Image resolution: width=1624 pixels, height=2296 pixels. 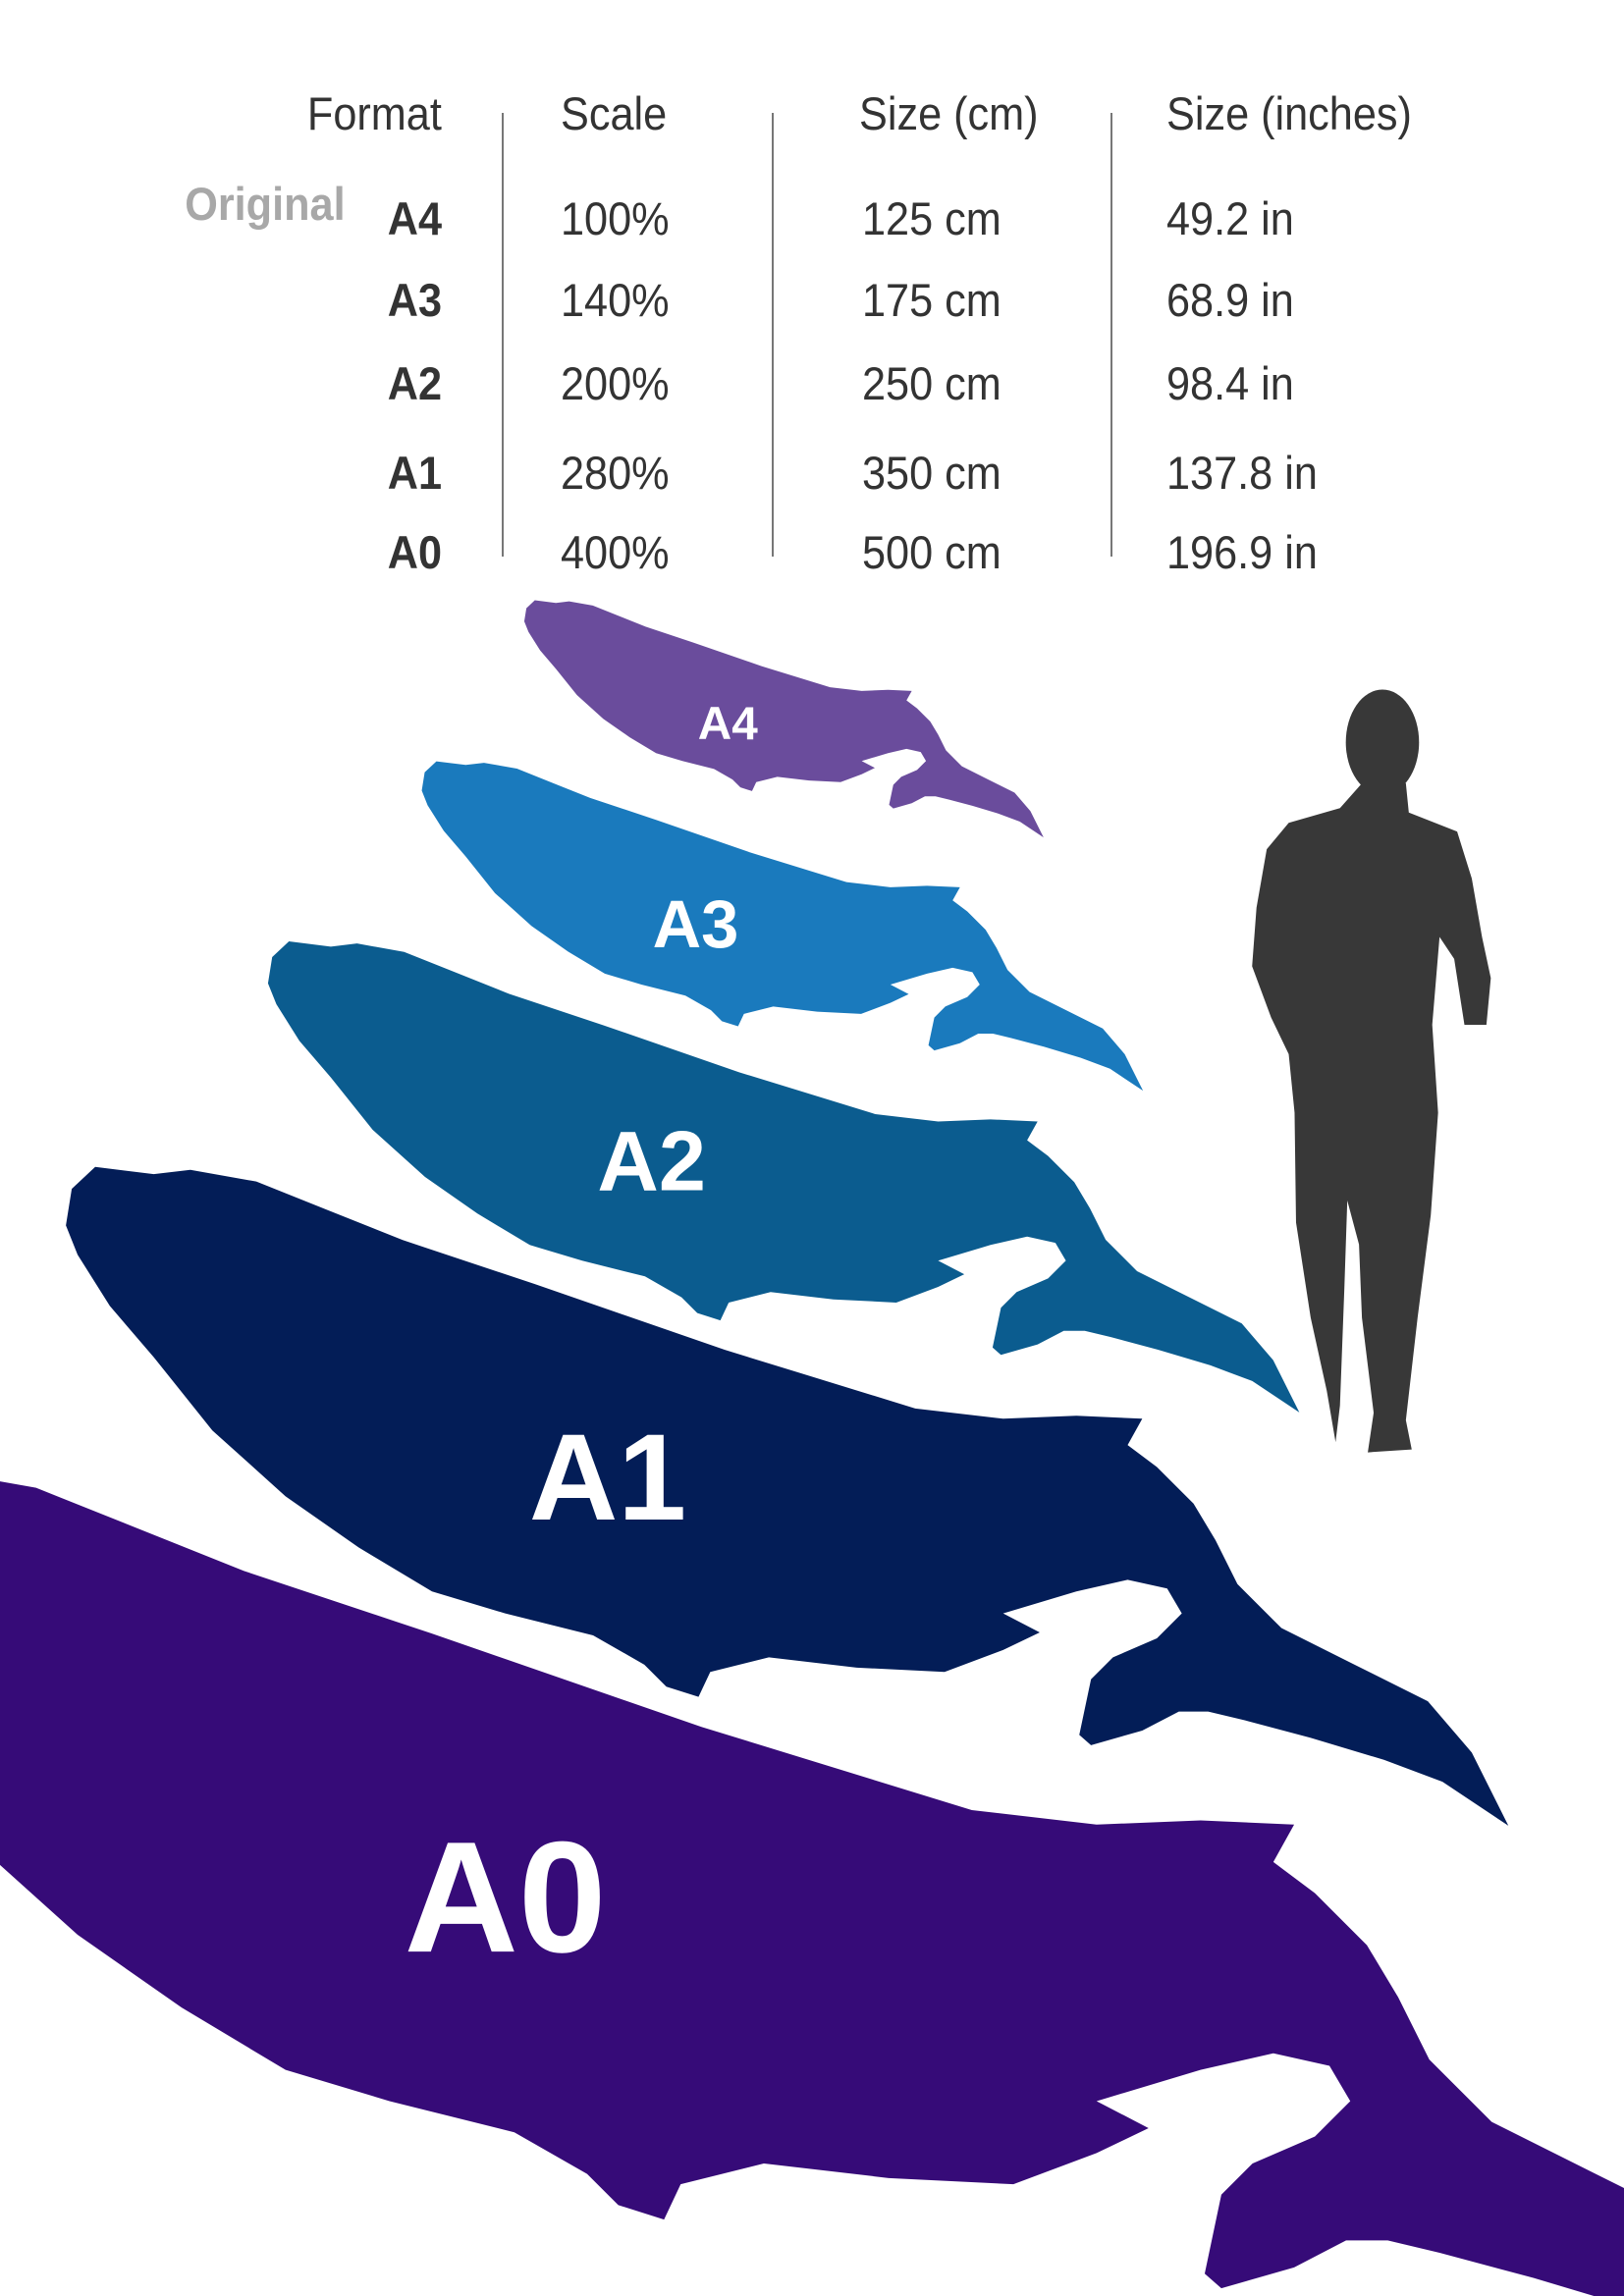 What do you see at coordinates (414, 218) in the screenshot?
I see `format-cell: A4` at bounding box center [414, 218].